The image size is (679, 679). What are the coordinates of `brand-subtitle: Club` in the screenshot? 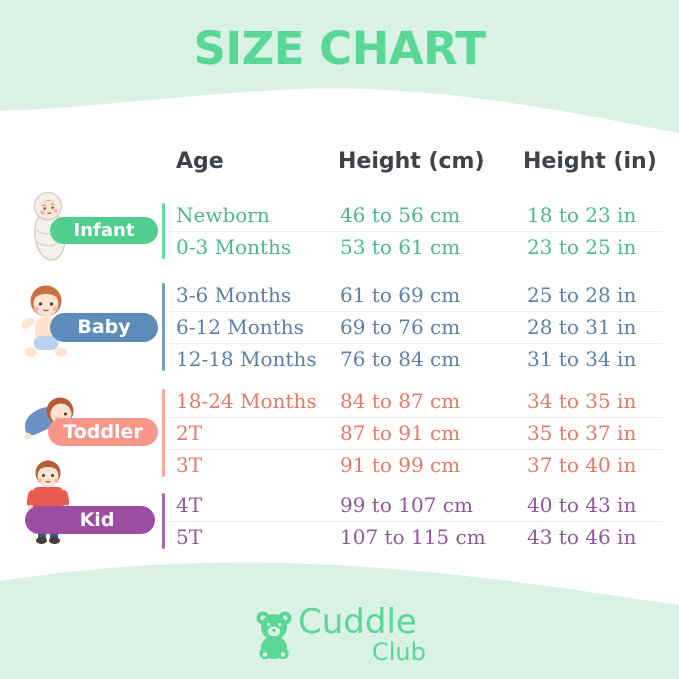 It's located at (399, 652).